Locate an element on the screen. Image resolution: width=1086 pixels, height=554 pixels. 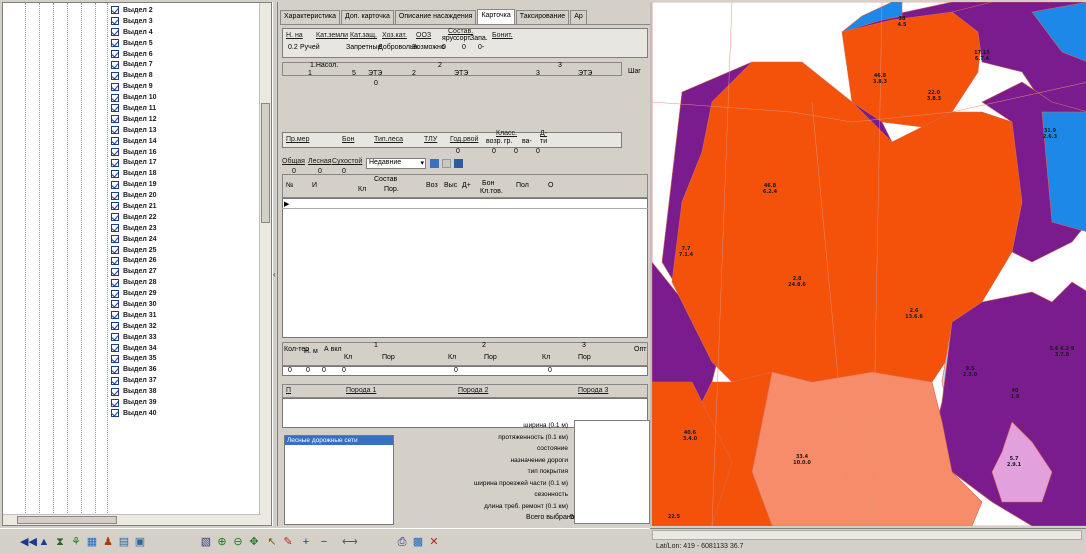
link-composition: Состав. is located at coordinates (461, 31).